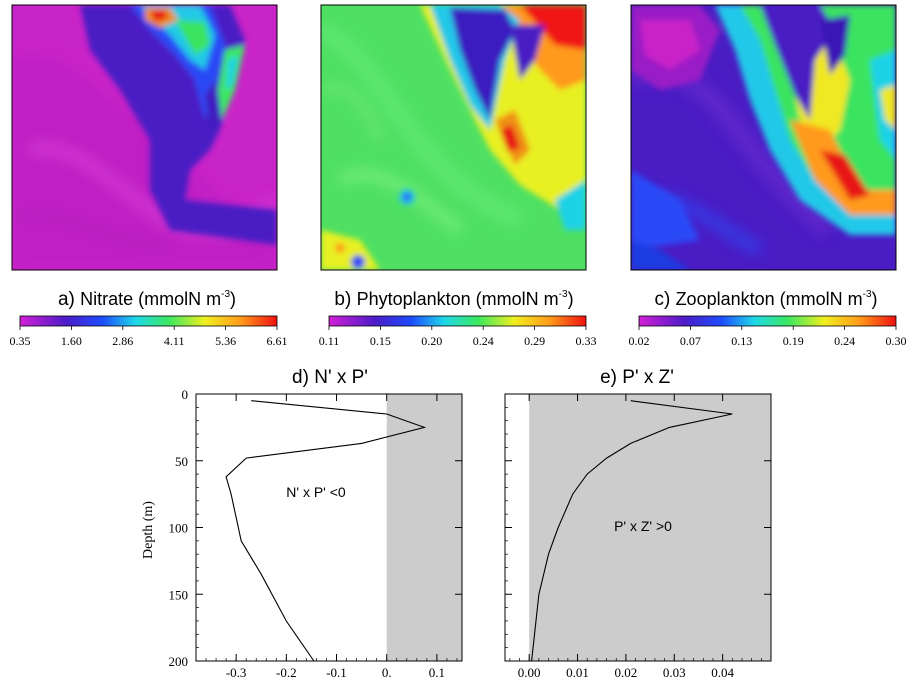 The image size is (912, 684). What do you see at coordinates (639, 341) in the screenshot?
I see `colorbar-tick-label: 0.02` at bounding box center [639, 341].